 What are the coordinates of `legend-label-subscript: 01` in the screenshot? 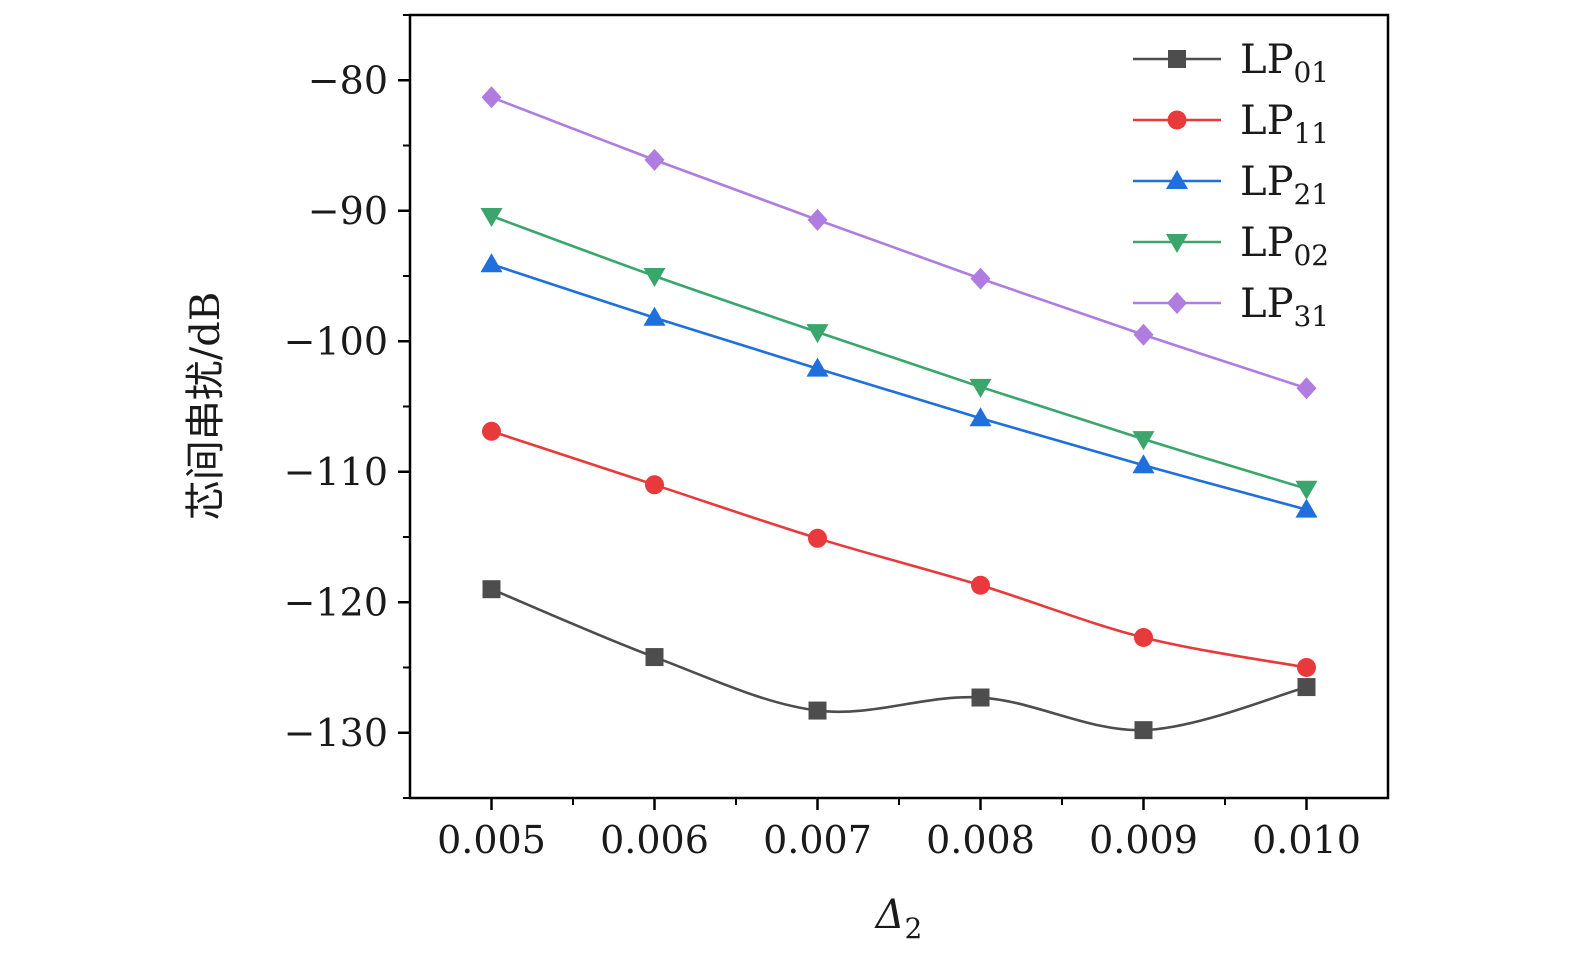 It's located at (1311, 72).